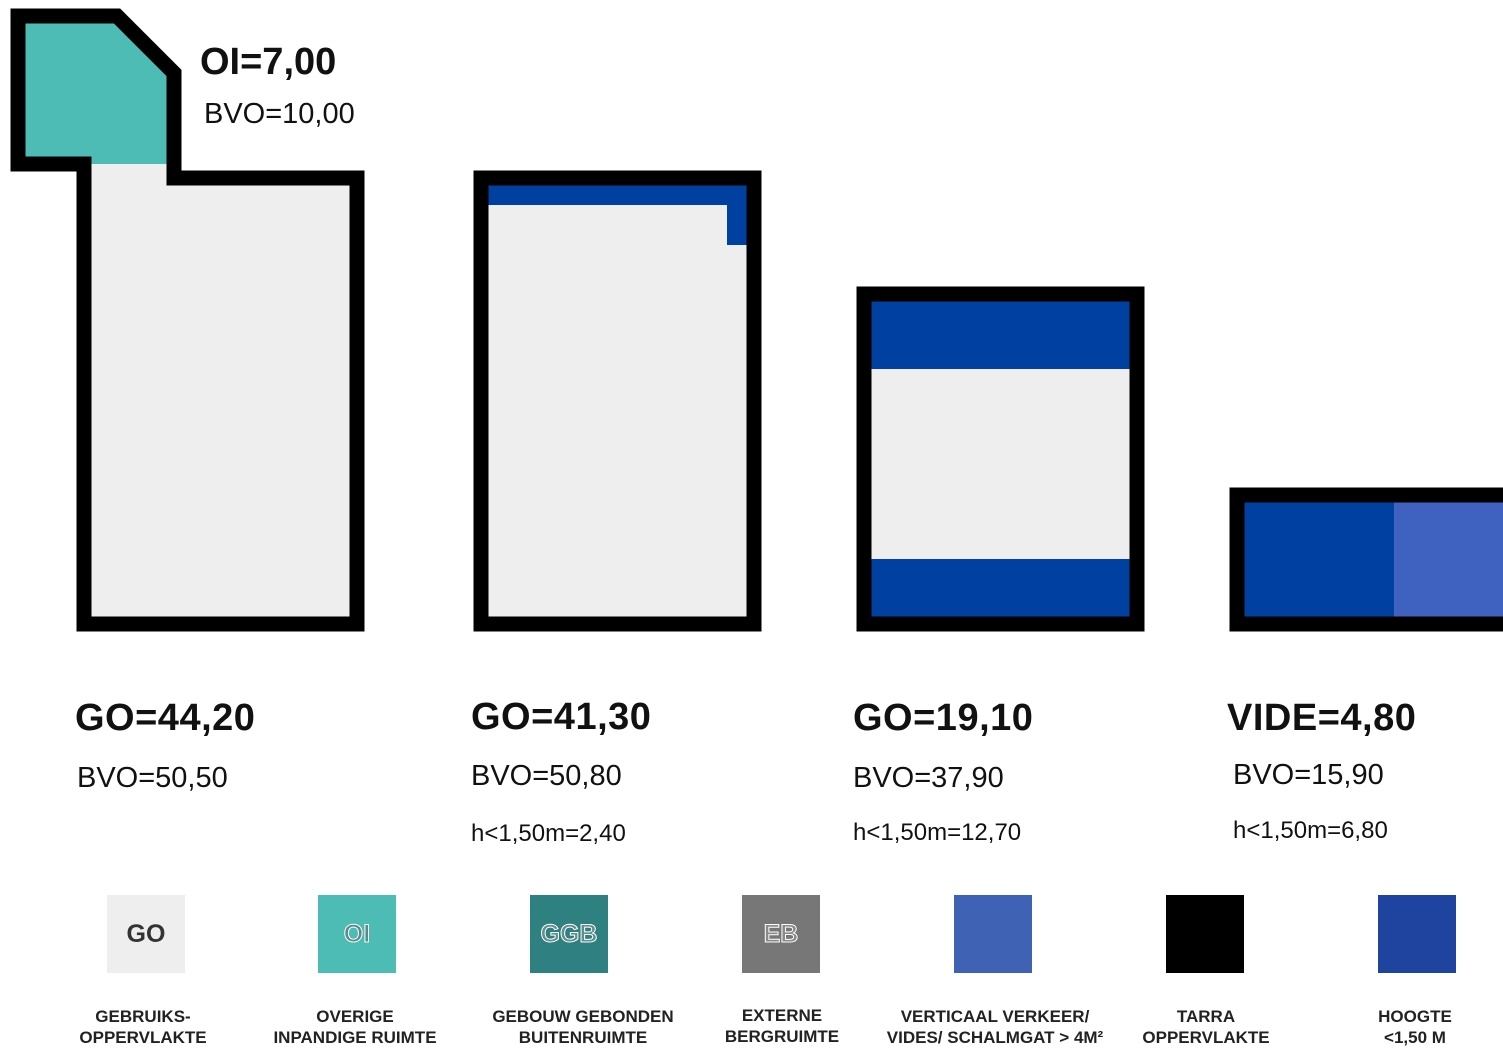  I want to click on legend-hoogte-line1: HOOGTE, so click(1415, 1016).